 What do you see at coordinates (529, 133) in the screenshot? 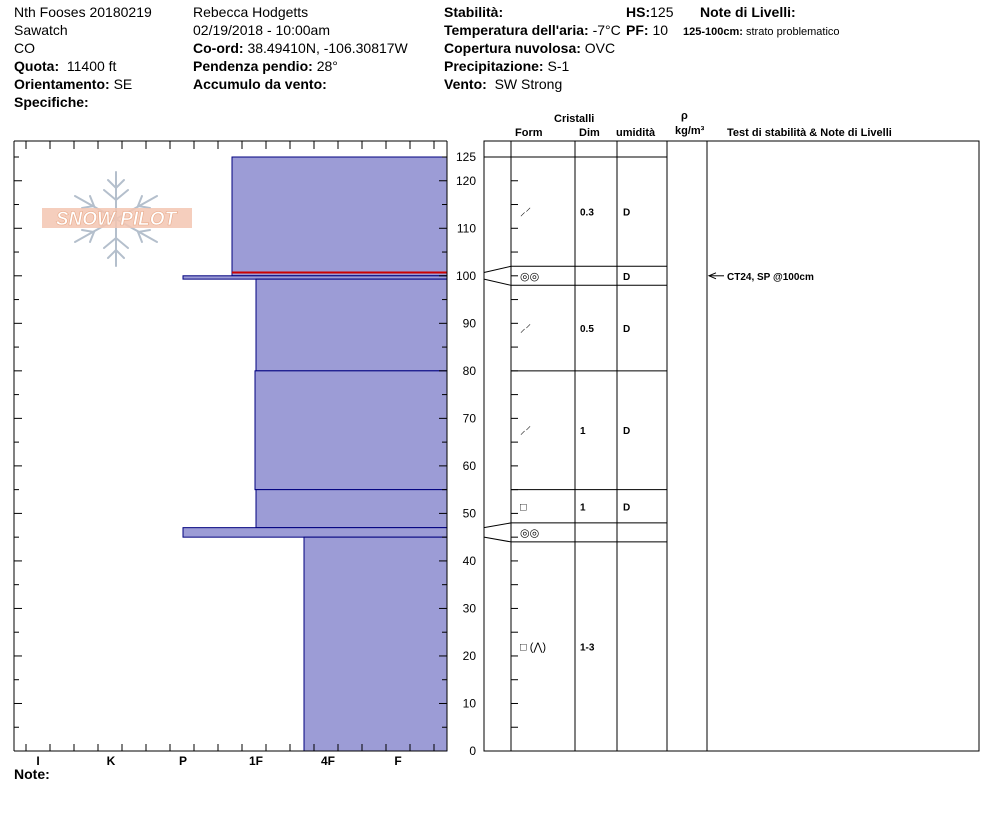
I see `form-header: Form` at bounding box center [529, 133].